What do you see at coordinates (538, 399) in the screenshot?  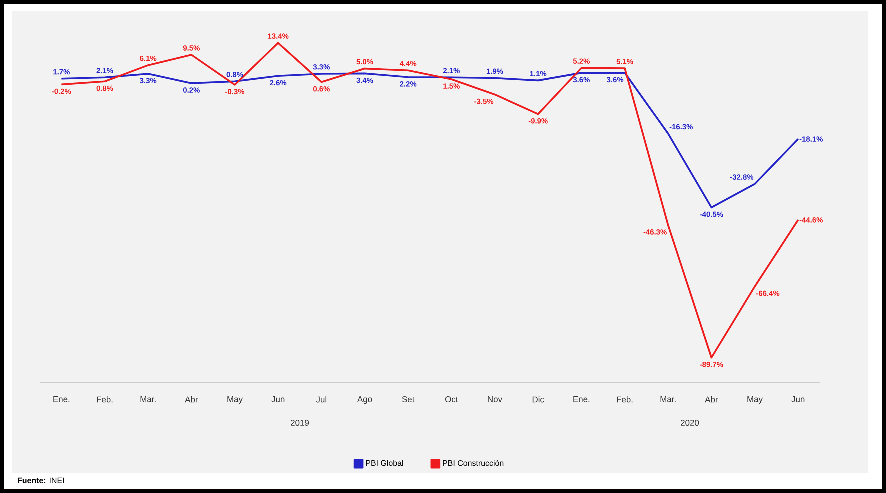 I see `x-tick-label: Dic` at bounding box center [538, 399].